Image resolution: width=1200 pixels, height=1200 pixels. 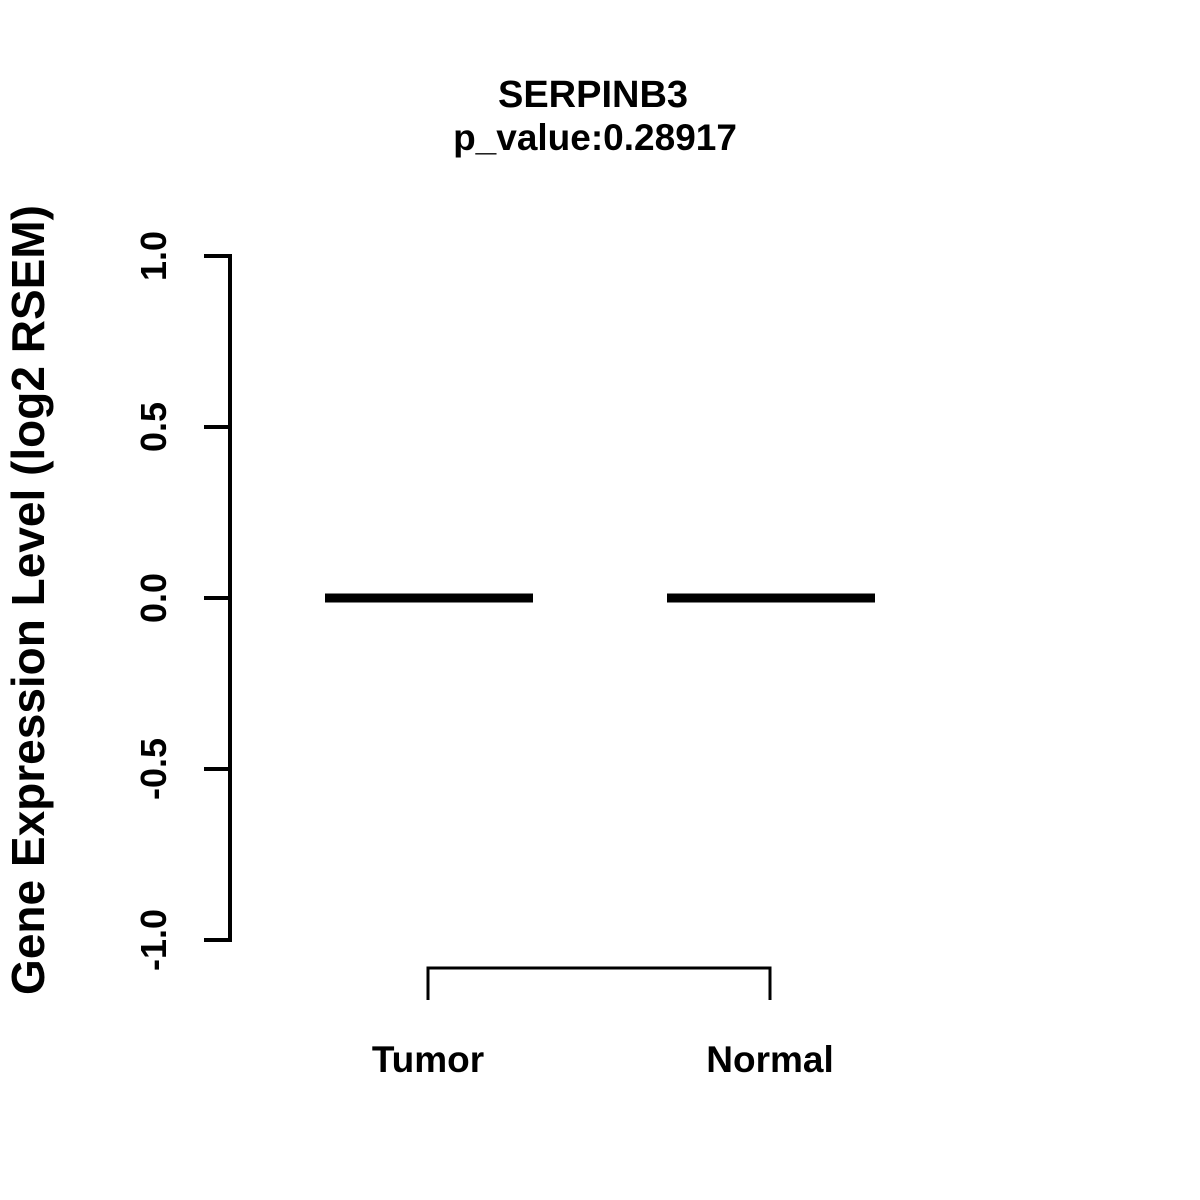 I want to click on y-tick-label: -1.0, so click(x=153, y=940).